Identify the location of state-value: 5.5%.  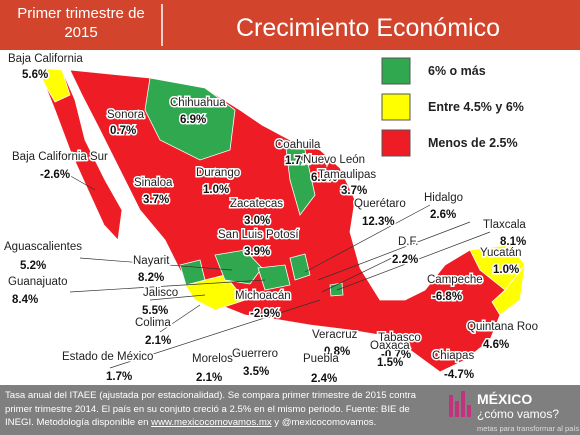
(155, 311).